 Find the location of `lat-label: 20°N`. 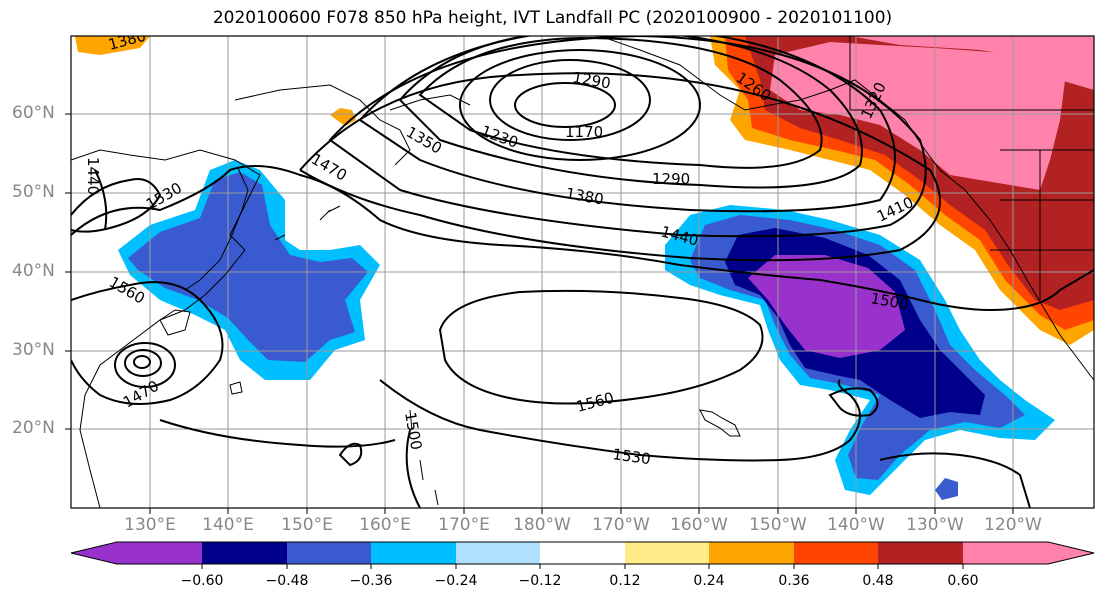

lat-label: 20°N is located at coordinates (33, 428).